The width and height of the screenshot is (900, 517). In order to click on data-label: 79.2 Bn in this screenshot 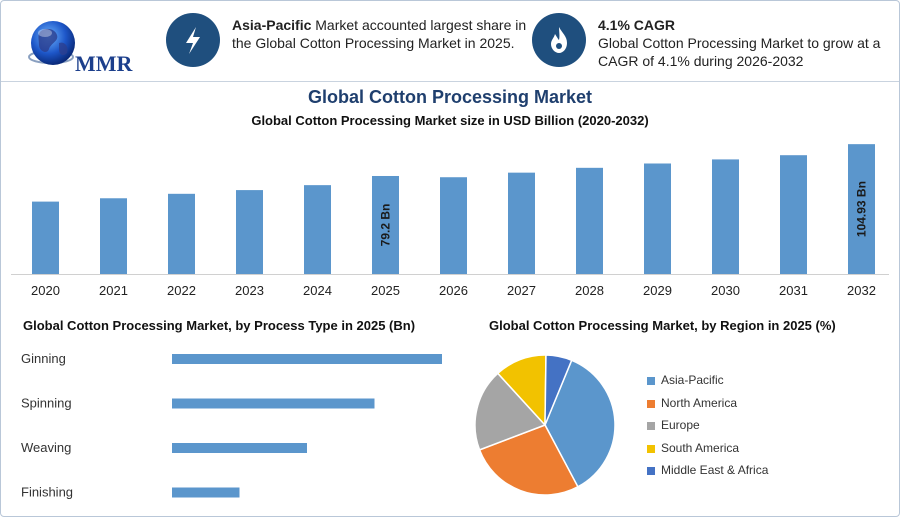, I will do `click(386, 225)`.